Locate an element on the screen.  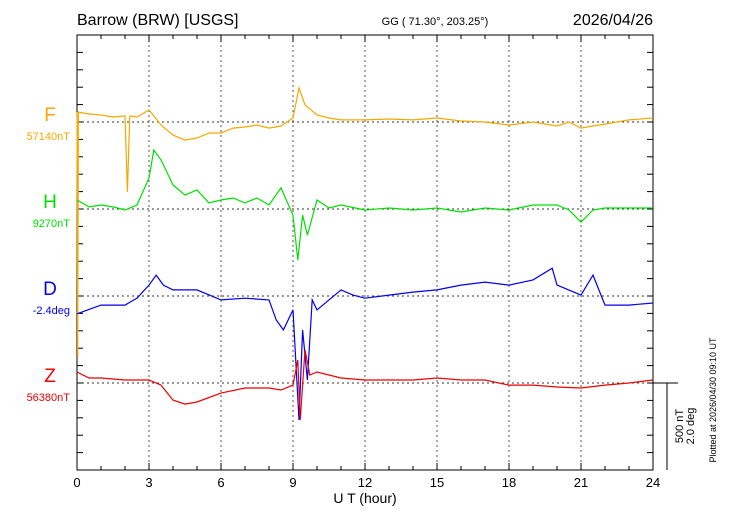
series-baseline-d: -2.4deg is located at coordinates (51, 311).